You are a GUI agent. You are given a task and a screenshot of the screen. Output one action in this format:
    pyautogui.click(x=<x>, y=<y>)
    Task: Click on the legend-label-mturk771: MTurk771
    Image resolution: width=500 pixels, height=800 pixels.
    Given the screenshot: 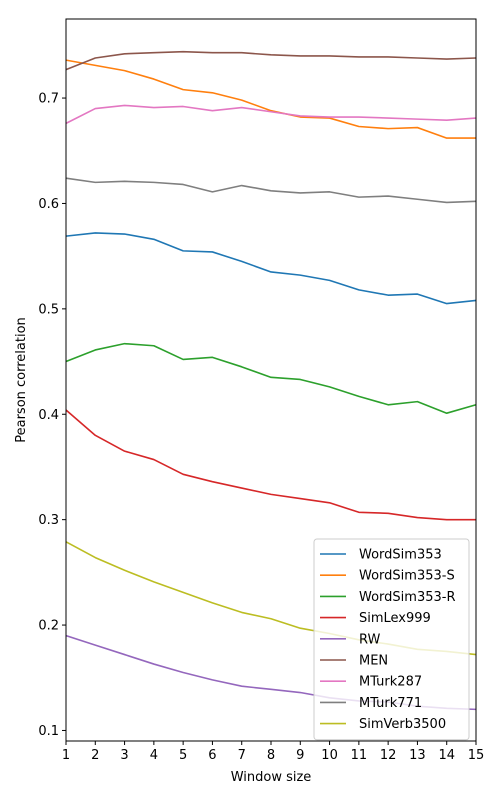 What is the action you would take?
    pyautogui.click(x=390, y=703)
    